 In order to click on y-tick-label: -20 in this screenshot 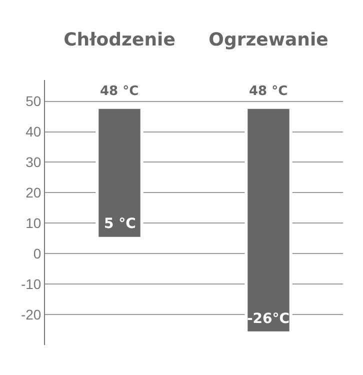, I will do `click(31, 314)`.